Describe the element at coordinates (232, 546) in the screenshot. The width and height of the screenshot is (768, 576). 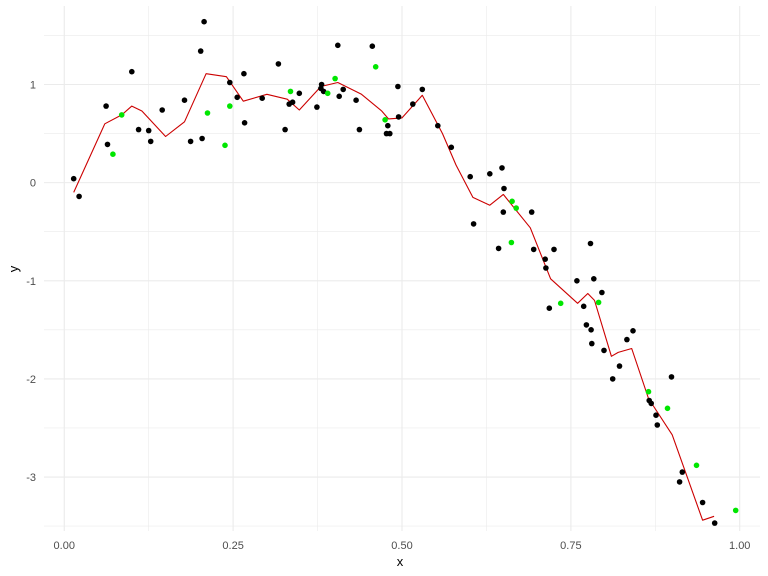
I see `x-tick-label: 0.25` at that location.